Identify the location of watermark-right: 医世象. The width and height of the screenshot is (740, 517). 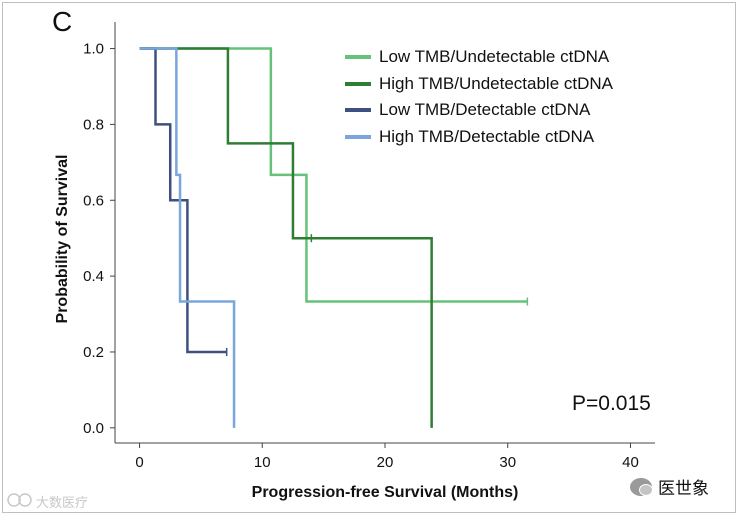
(669, 486).